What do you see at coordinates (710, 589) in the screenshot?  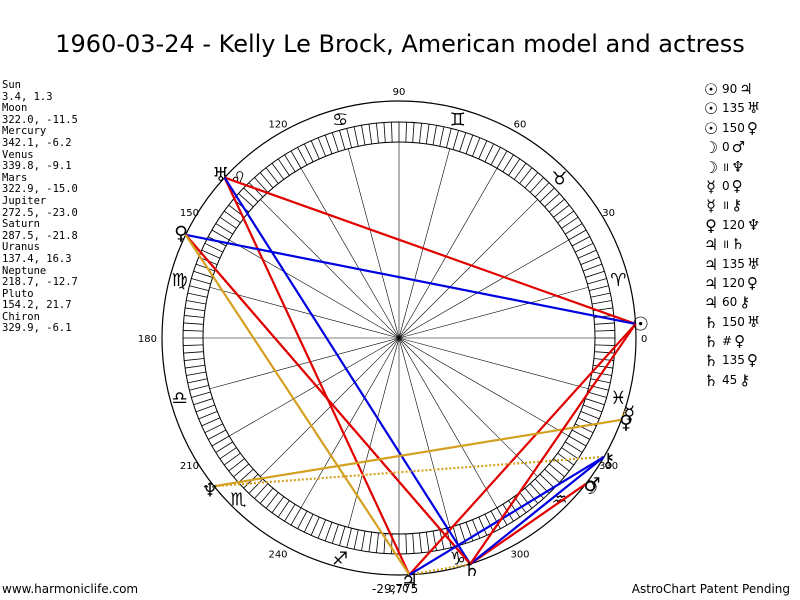 I see `footer-credit: AstroChart Patent Pending` at bounding box center [710, 589].